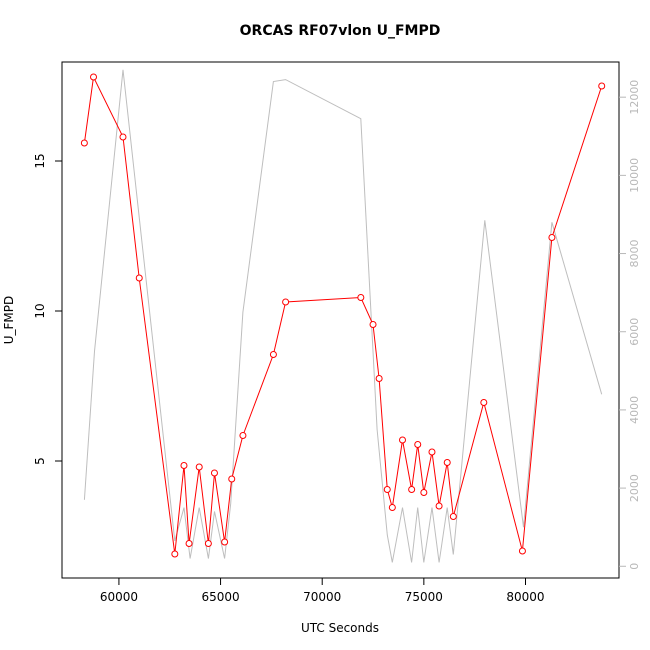  Describe the element at coordinates (340, 628) in the screenshot. I see `x-axis-label: UTC Seconds` at that location.